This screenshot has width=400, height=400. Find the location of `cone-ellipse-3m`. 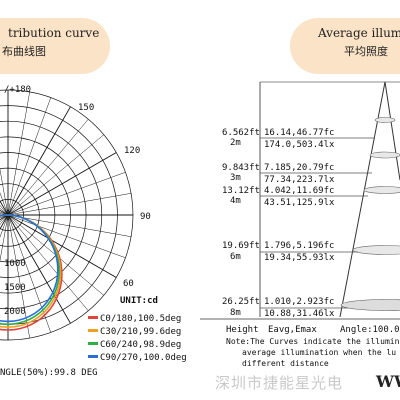

cone-ellipse-3m is located at coordinates (384, 155).